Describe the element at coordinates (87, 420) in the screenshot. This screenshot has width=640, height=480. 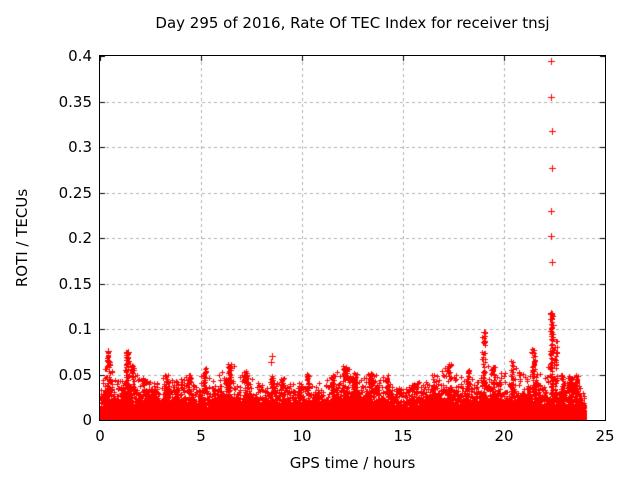
I see `y-tick-label: 0` at that location.